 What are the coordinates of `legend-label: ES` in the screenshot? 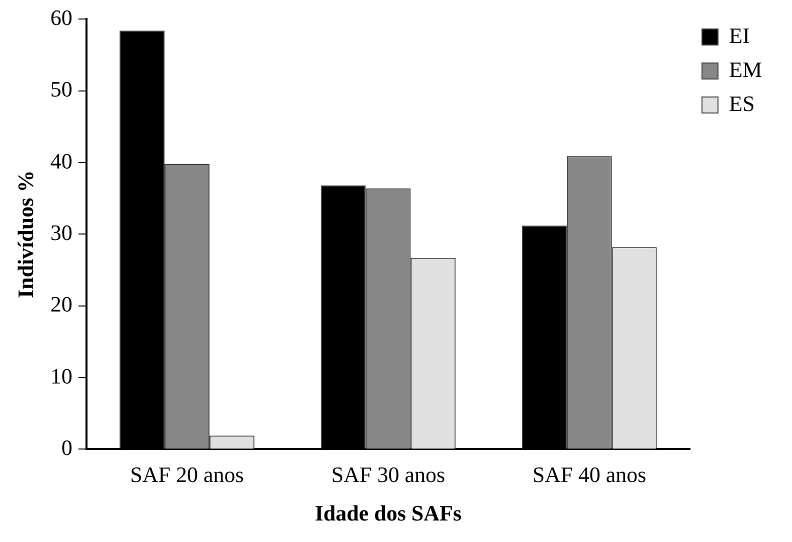 It's located at (742, 103).